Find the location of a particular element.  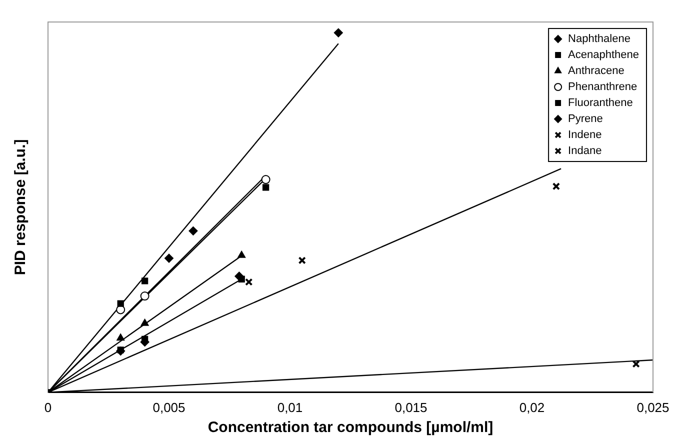

legend-label: Fluoranthene is located at coordinates (600, 103).